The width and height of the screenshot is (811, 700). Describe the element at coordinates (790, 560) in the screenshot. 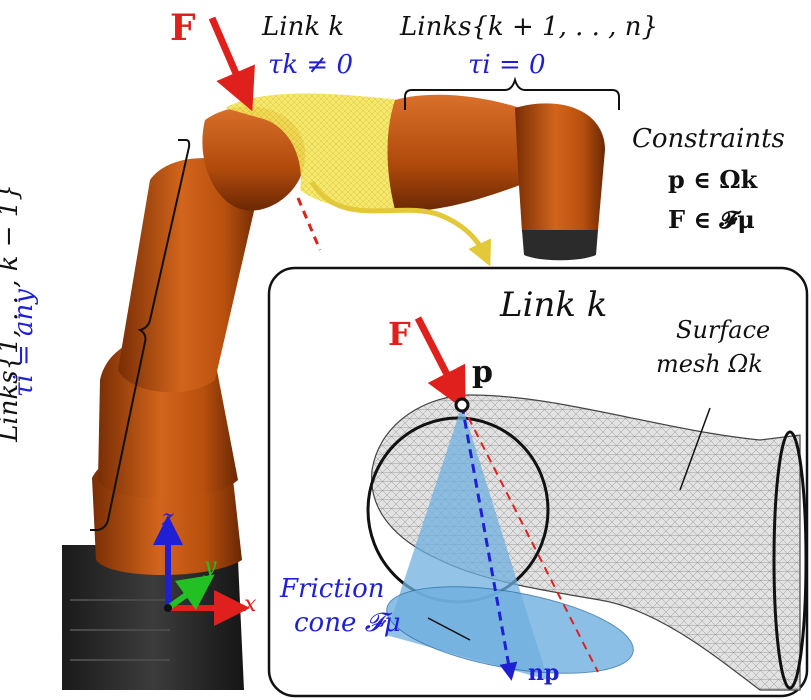

I see `surface-end-ellipse` at that location.